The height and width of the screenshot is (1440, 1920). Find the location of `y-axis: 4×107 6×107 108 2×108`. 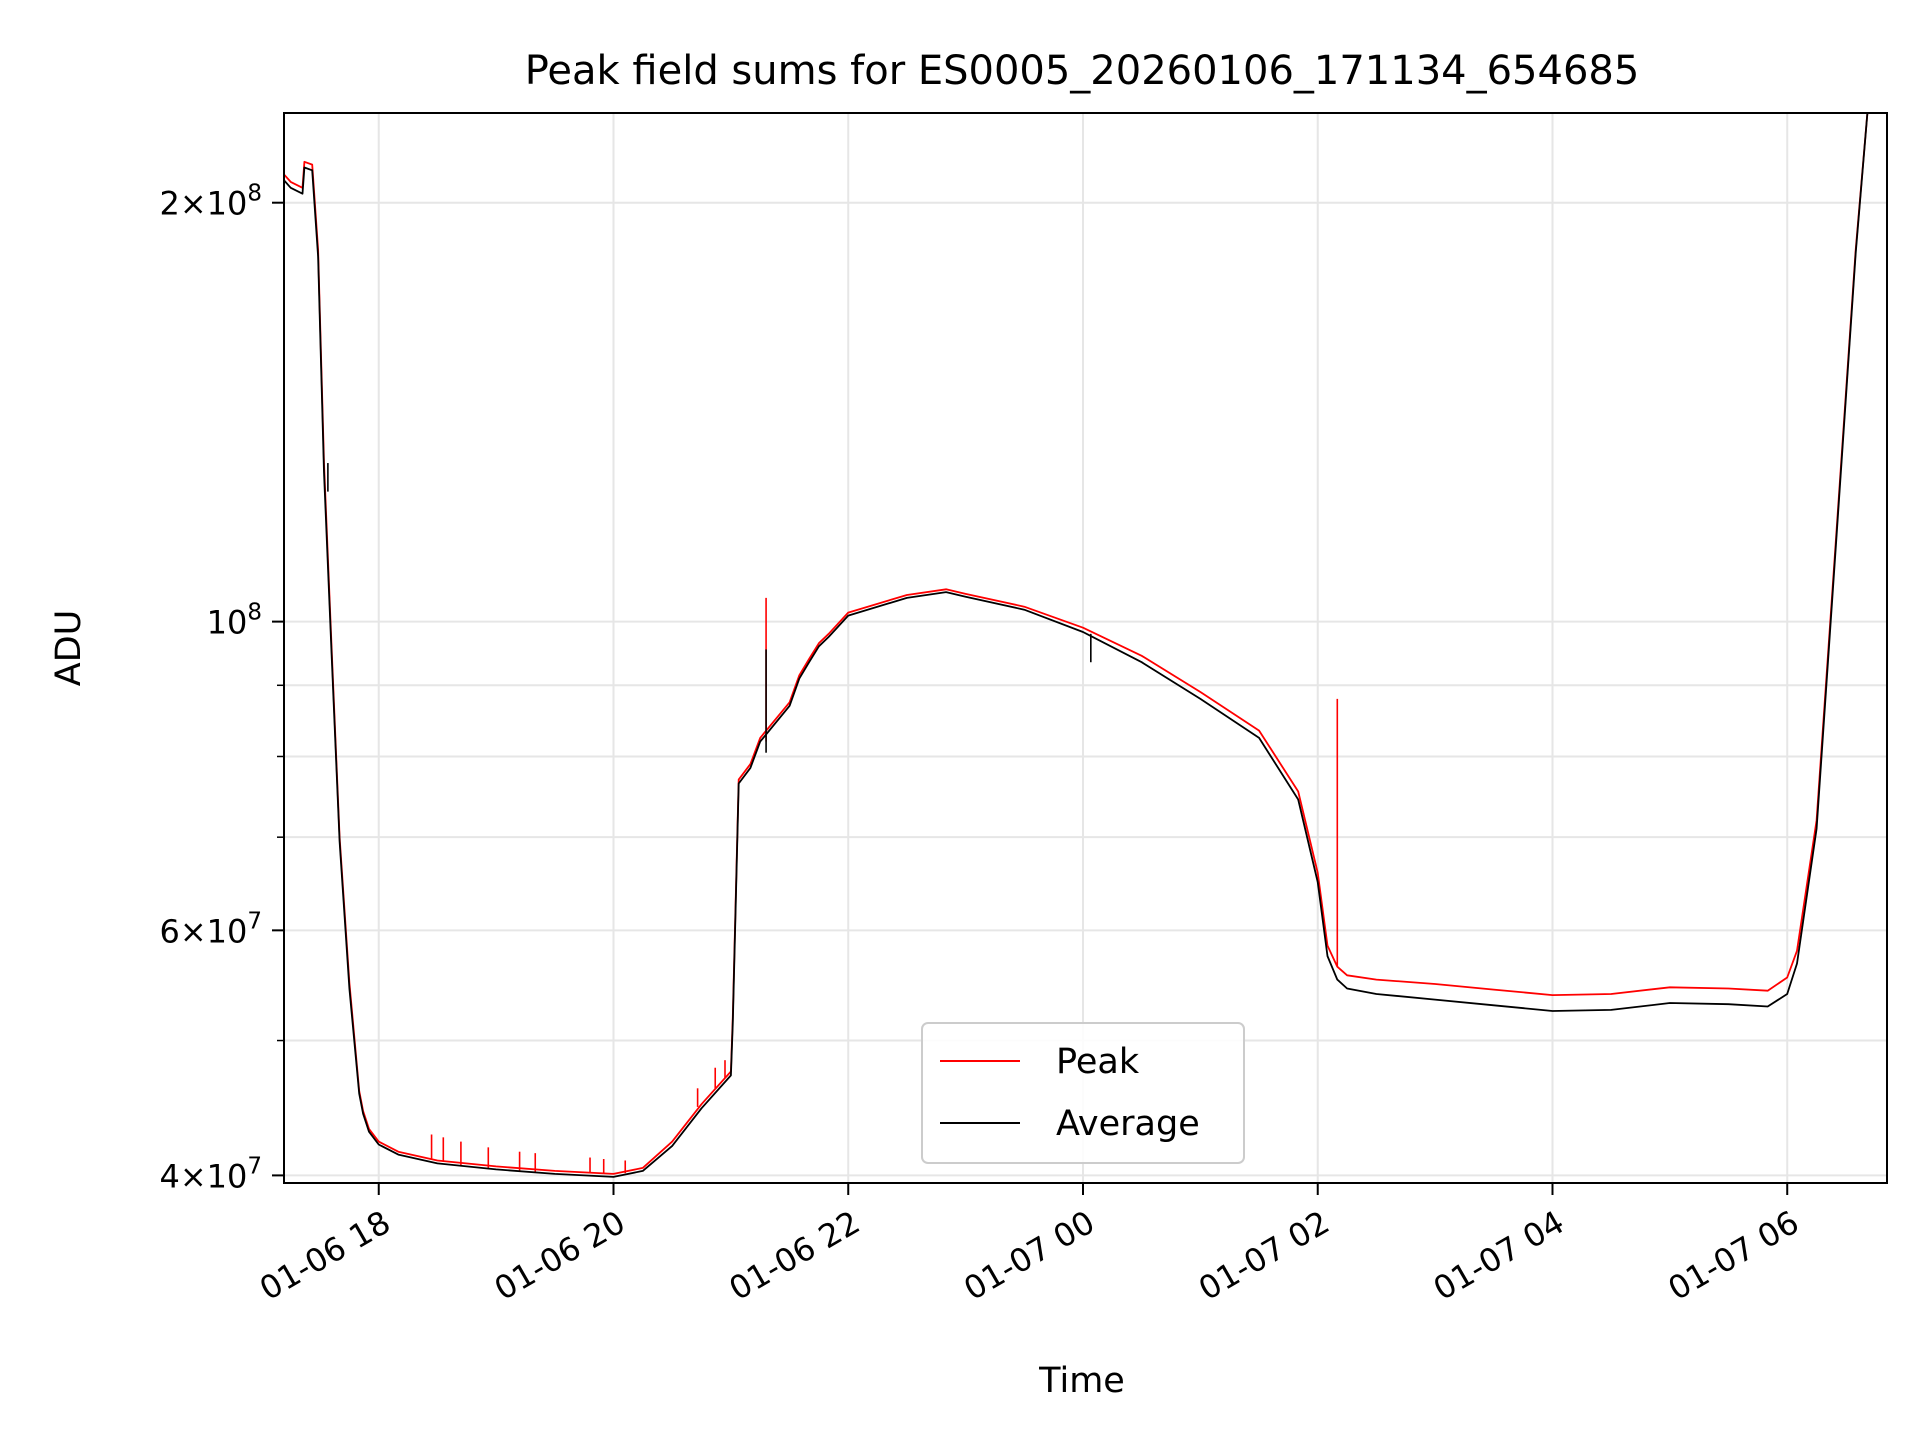

y-axis: 4×107 6×107 108 2×108 is located at coordinates (221, 688).